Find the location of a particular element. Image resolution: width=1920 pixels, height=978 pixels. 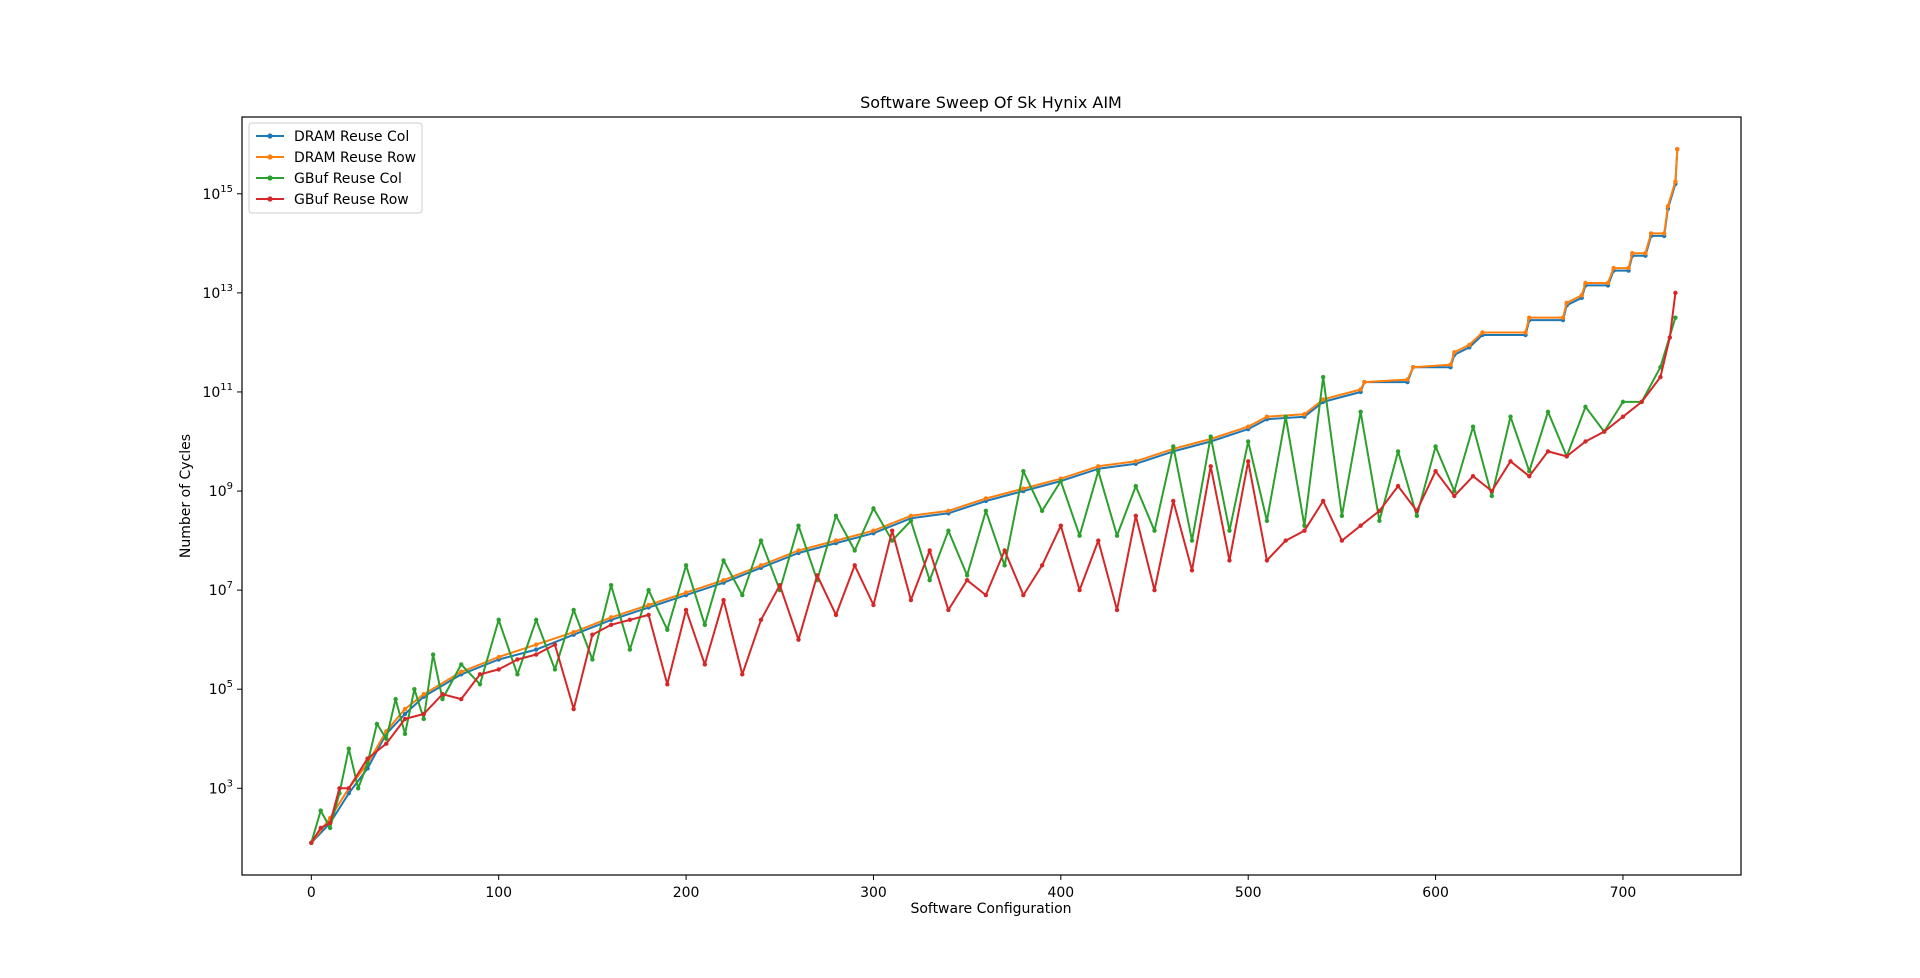

x-axis-label: Software Configuration is located at coordinates (990, 909).